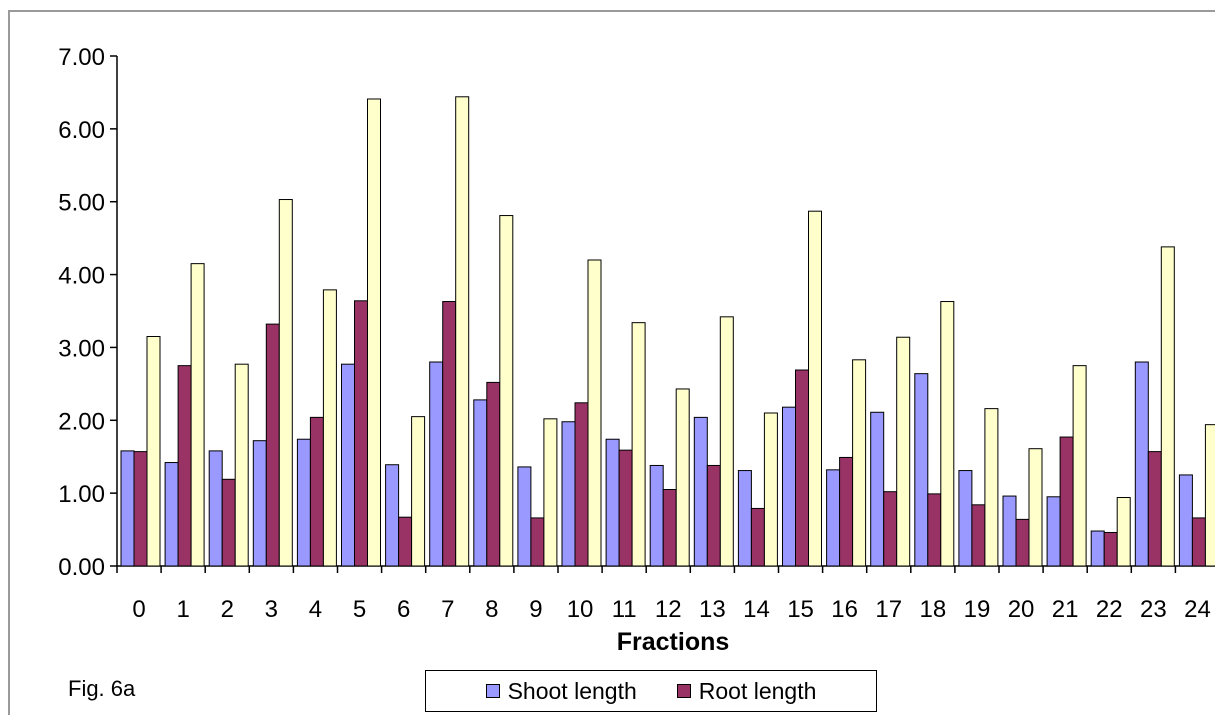 The height and width of the screenshot is (715, 1215). I want to click on x-tick-label: 14, so click(756, 609).